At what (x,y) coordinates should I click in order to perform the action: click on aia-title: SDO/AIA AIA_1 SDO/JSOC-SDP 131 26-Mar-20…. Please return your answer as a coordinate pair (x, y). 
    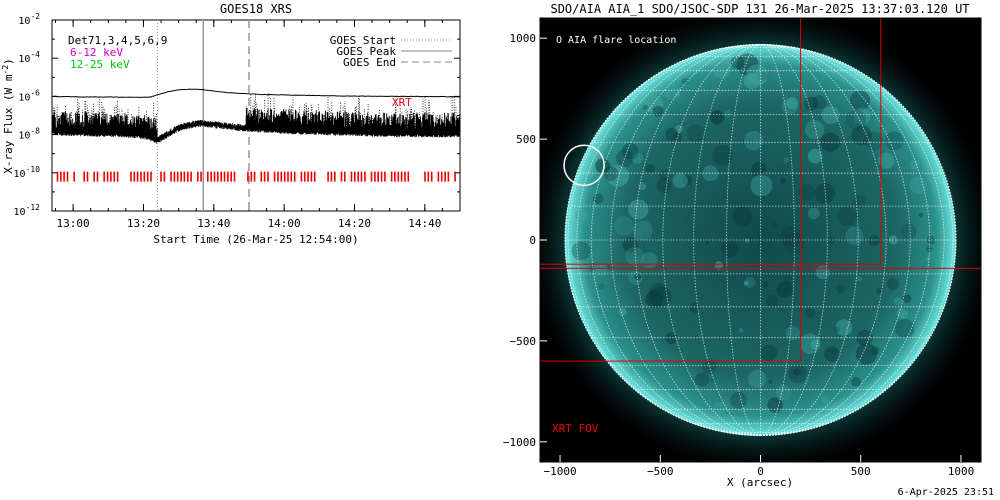
    Looking at the image, I should click on (759, 9).